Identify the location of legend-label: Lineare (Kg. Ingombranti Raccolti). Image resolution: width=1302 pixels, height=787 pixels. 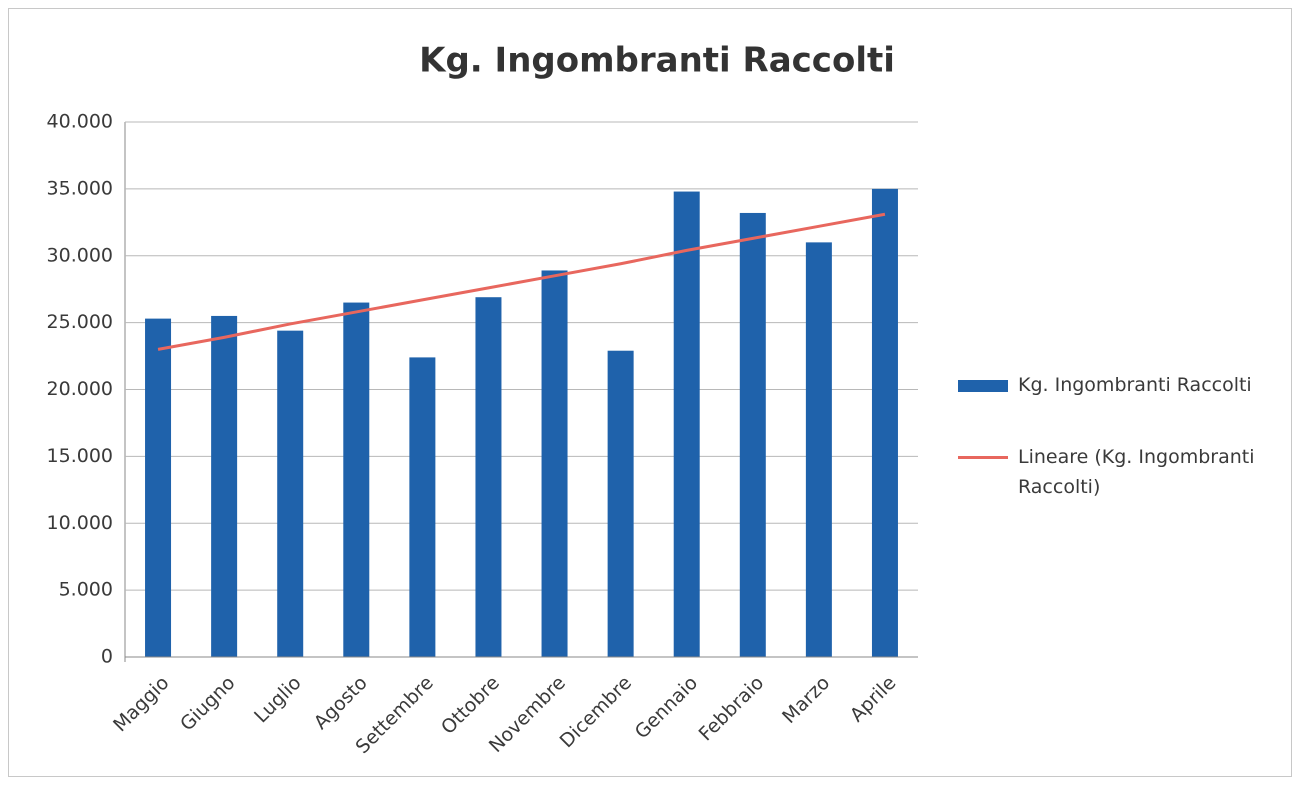
(1136, 472).